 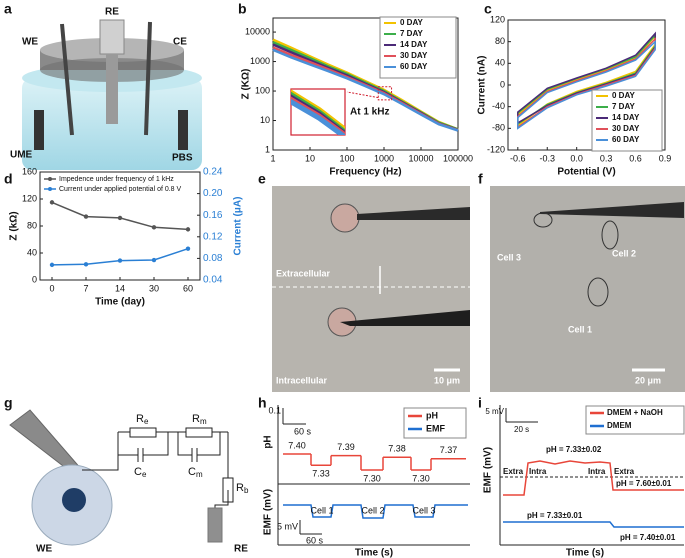 I want to click on x-tick-label: 14, so click(x=120, y=288).